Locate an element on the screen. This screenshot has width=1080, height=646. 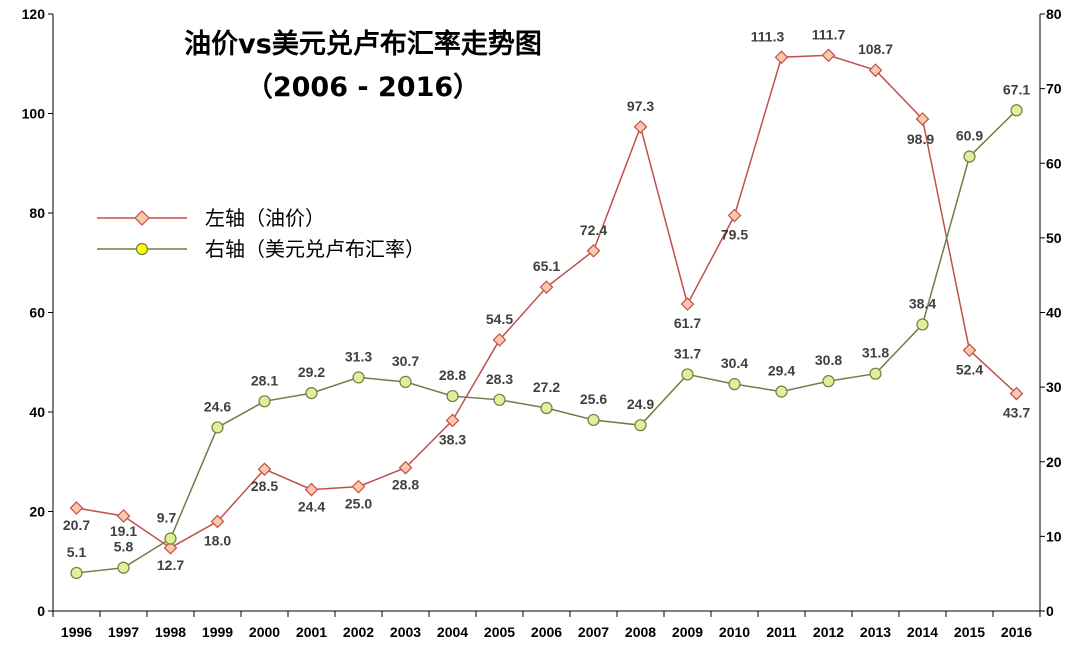
right-axis-tick-label: 70 is located at coordinates (1054, 89).